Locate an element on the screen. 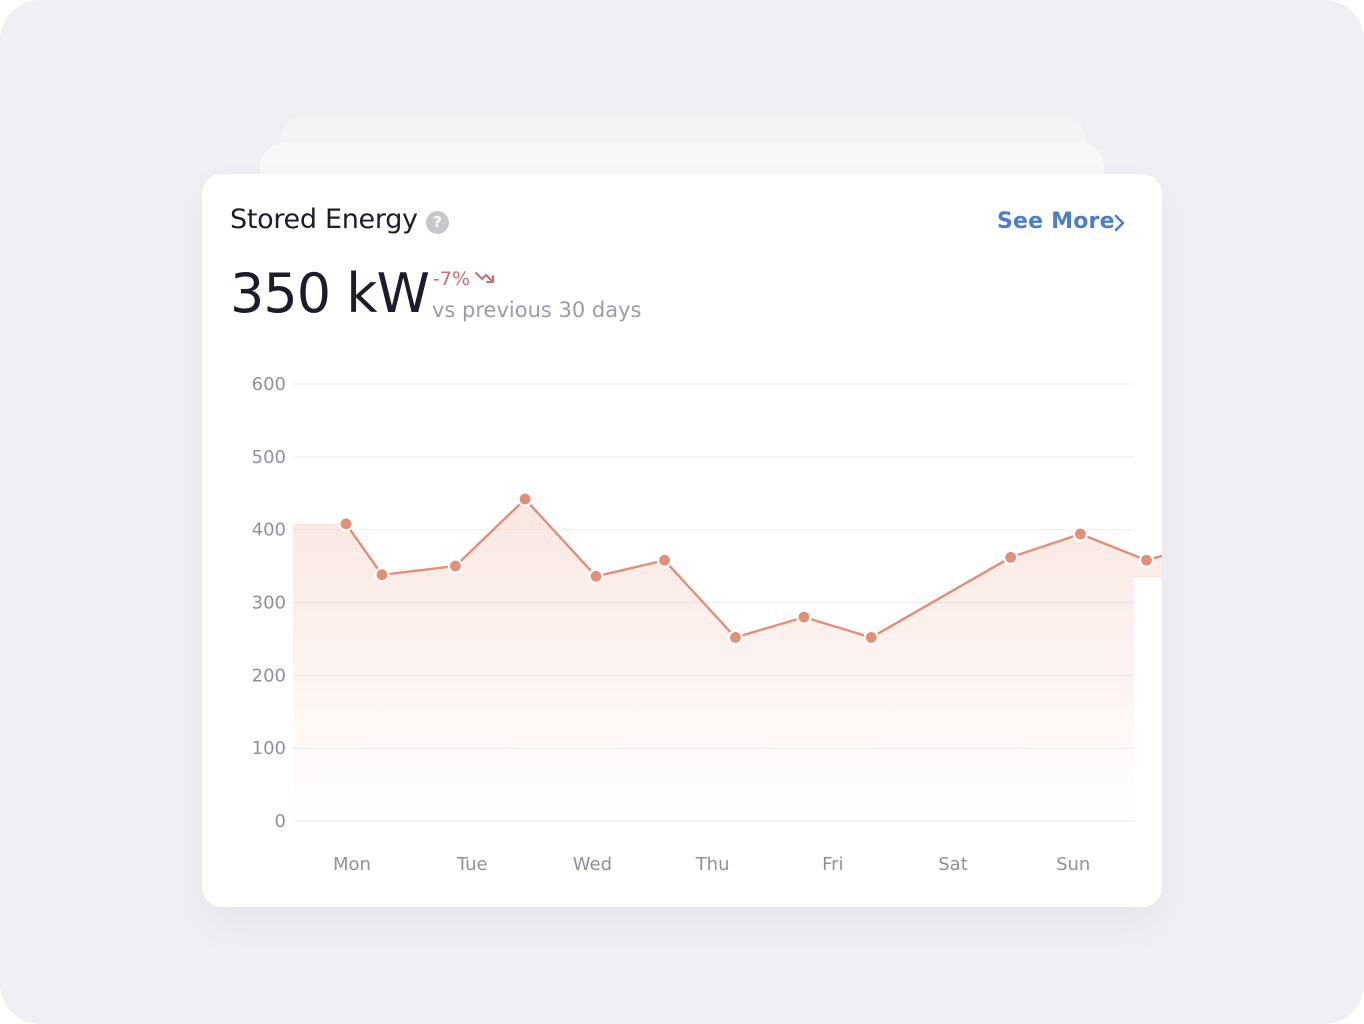 Image resolution: width=1364 pixels, height=1024 pixels. x-tick-label: Wed is located at coordinates (592, 864).